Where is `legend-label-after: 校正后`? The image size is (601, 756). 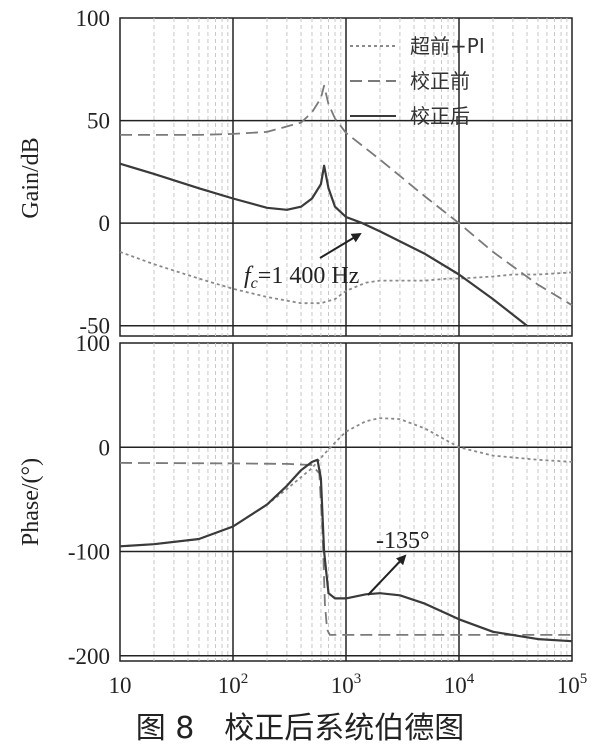 legend-label-after: 校正后 is located at coordinates (440, 116).